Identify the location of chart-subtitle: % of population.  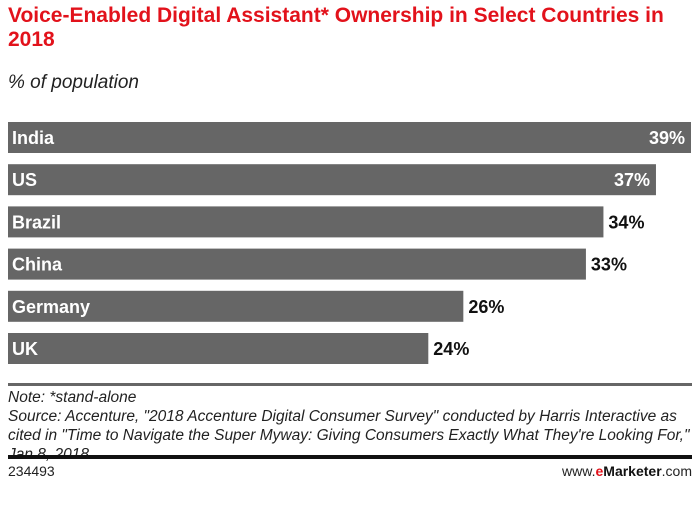
(73, 82).